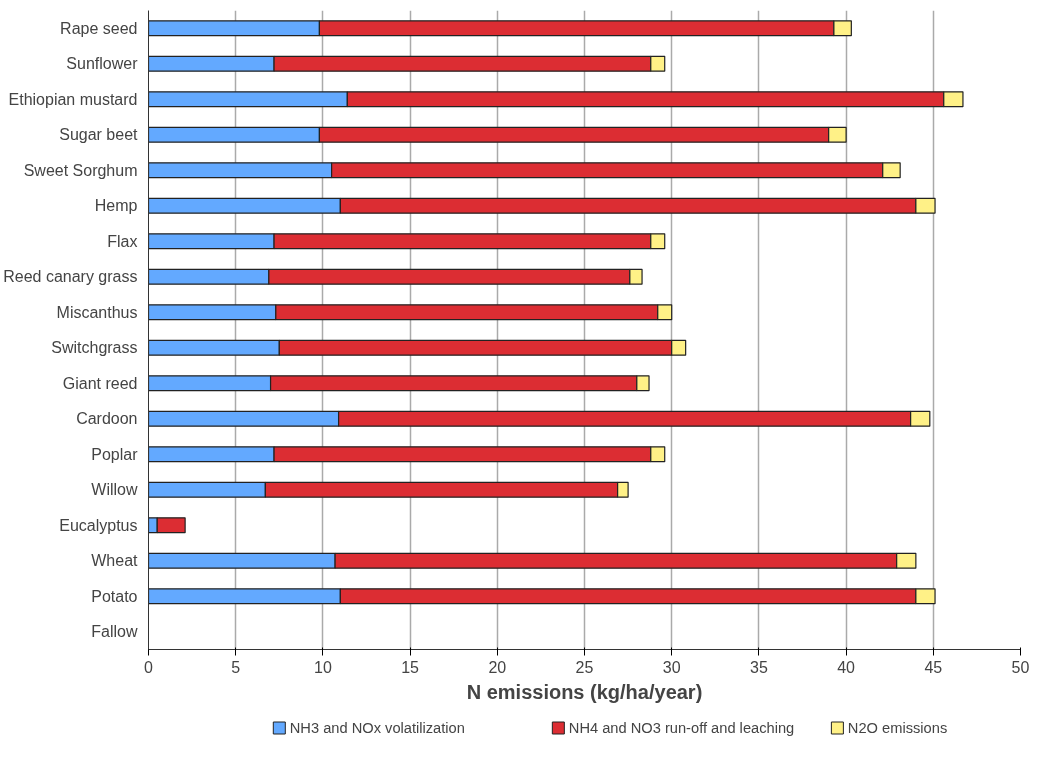 The height and width of the screenshot is (757, 1049). Describe the element at coordinates (114, 632) in the screenshot. I see `y-tick-label: Fallow` at that location.